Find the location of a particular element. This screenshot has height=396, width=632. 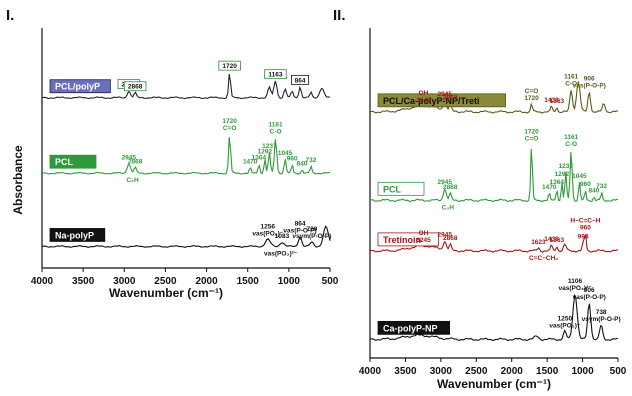

peak-annotation: 864 is located at coordinates (300, 224).